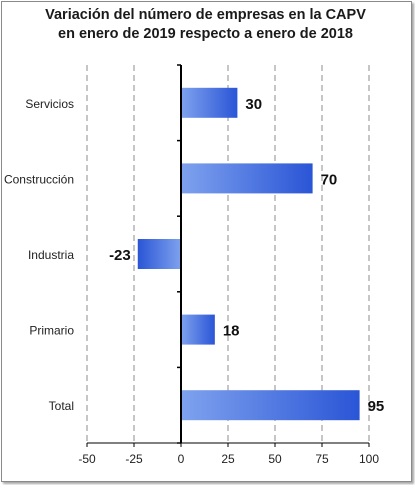 This screenshot has width=415, height=485. What do you see at coordinates (253, 104) in the screenshot?
I see `data-label: 30` at bounding box center [253, 104].